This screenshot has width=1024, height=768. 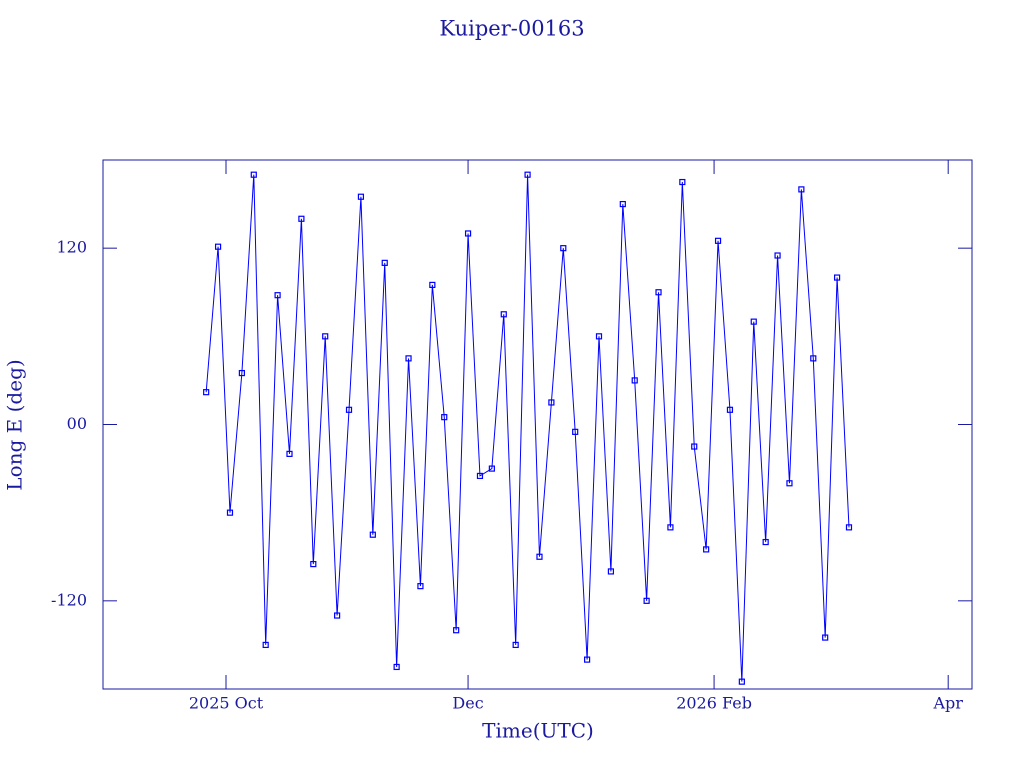 I want to click on x-tick-label: Apr, so click(x=947, y=703).